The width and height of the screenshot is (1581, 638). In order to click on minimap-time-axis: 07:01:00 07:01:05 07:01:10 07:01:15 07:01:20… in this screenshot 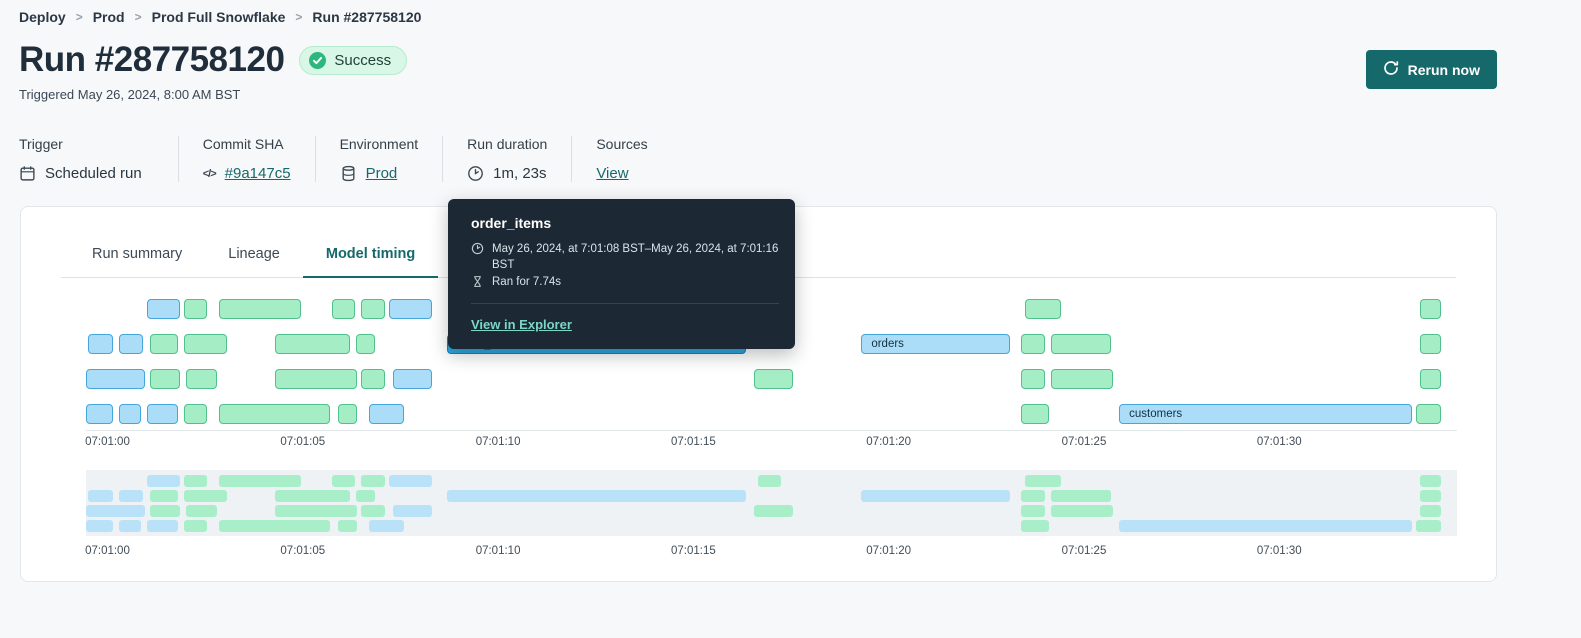, I will do `click(771, 551)`.